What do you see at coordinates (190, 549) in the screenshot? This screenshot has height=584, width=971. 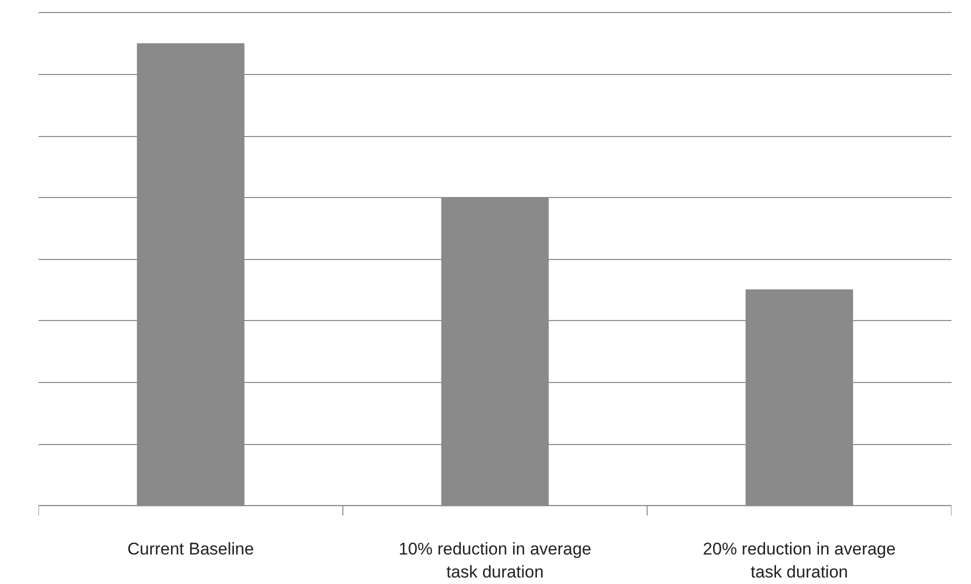 I see `x-tick-label: Current Baseline` at bounding box center [190, 549].